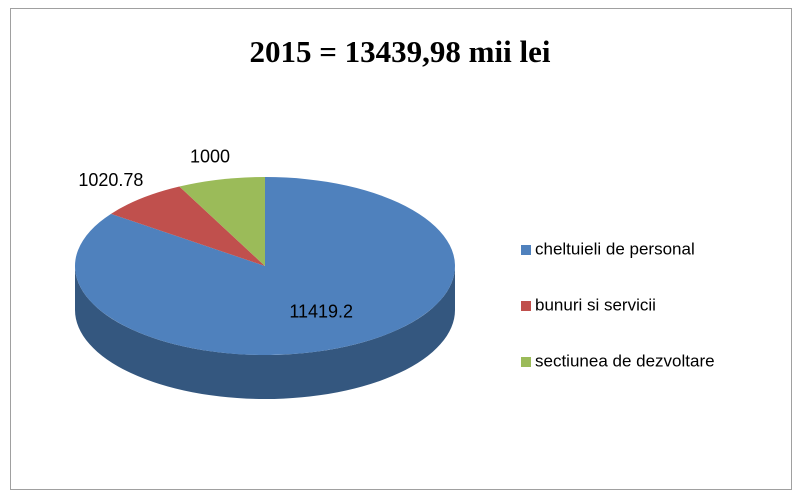  Describe the element at coordinates (321, 311) in the screenshot. I see `data-label: 11419.2` at that location.